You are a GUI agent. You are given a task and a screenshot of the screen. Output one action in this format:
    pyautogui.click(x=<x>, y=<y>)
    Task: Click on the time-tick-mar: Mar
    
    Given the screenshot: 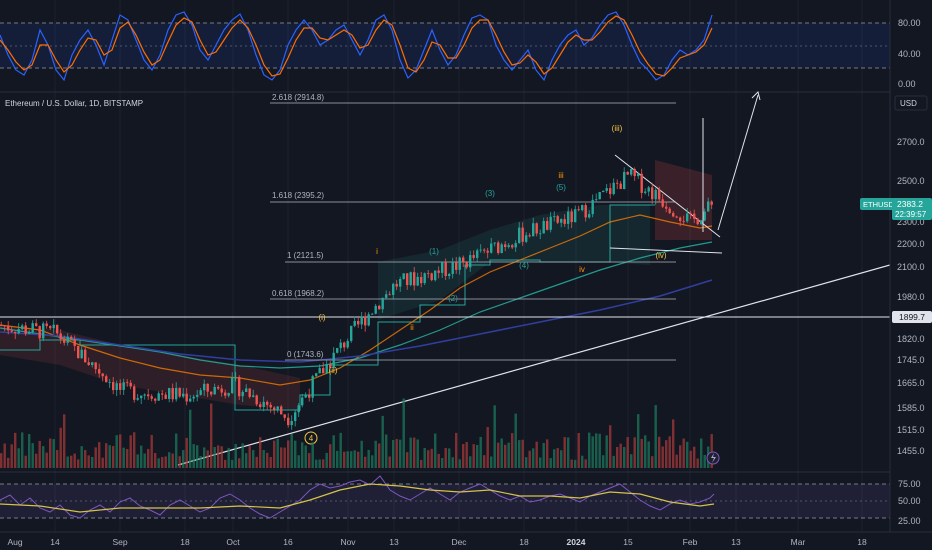 What is the action you would take?
    pyautogui.click(x=798, y=542)
    